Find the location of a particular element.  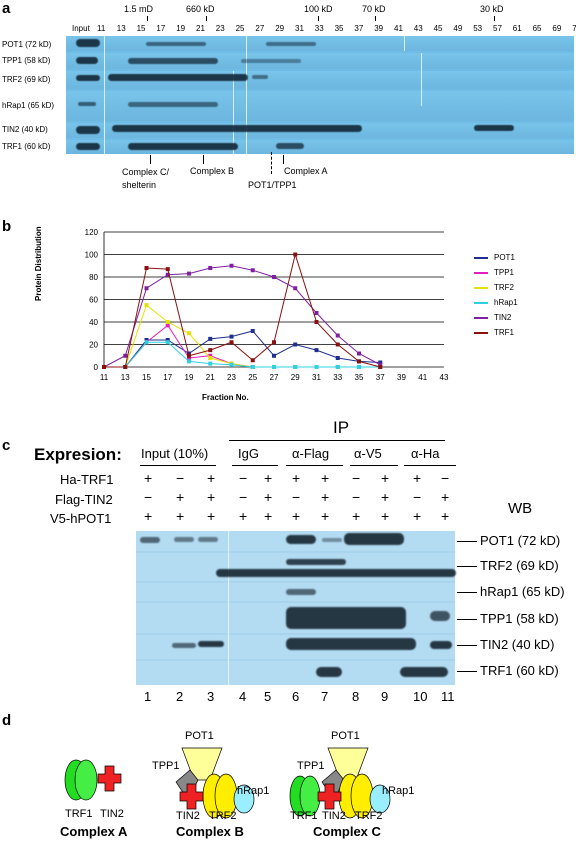

legend-label: TIN2 is located at coordinates (503, 317).